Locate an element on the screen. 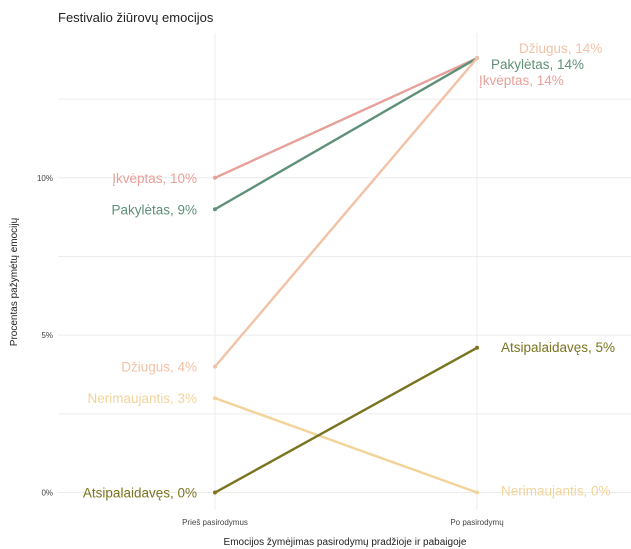 This screenshot has height=549, width=631. data-label: Įkvėptas, 10% is located at coordinates (154, 178).